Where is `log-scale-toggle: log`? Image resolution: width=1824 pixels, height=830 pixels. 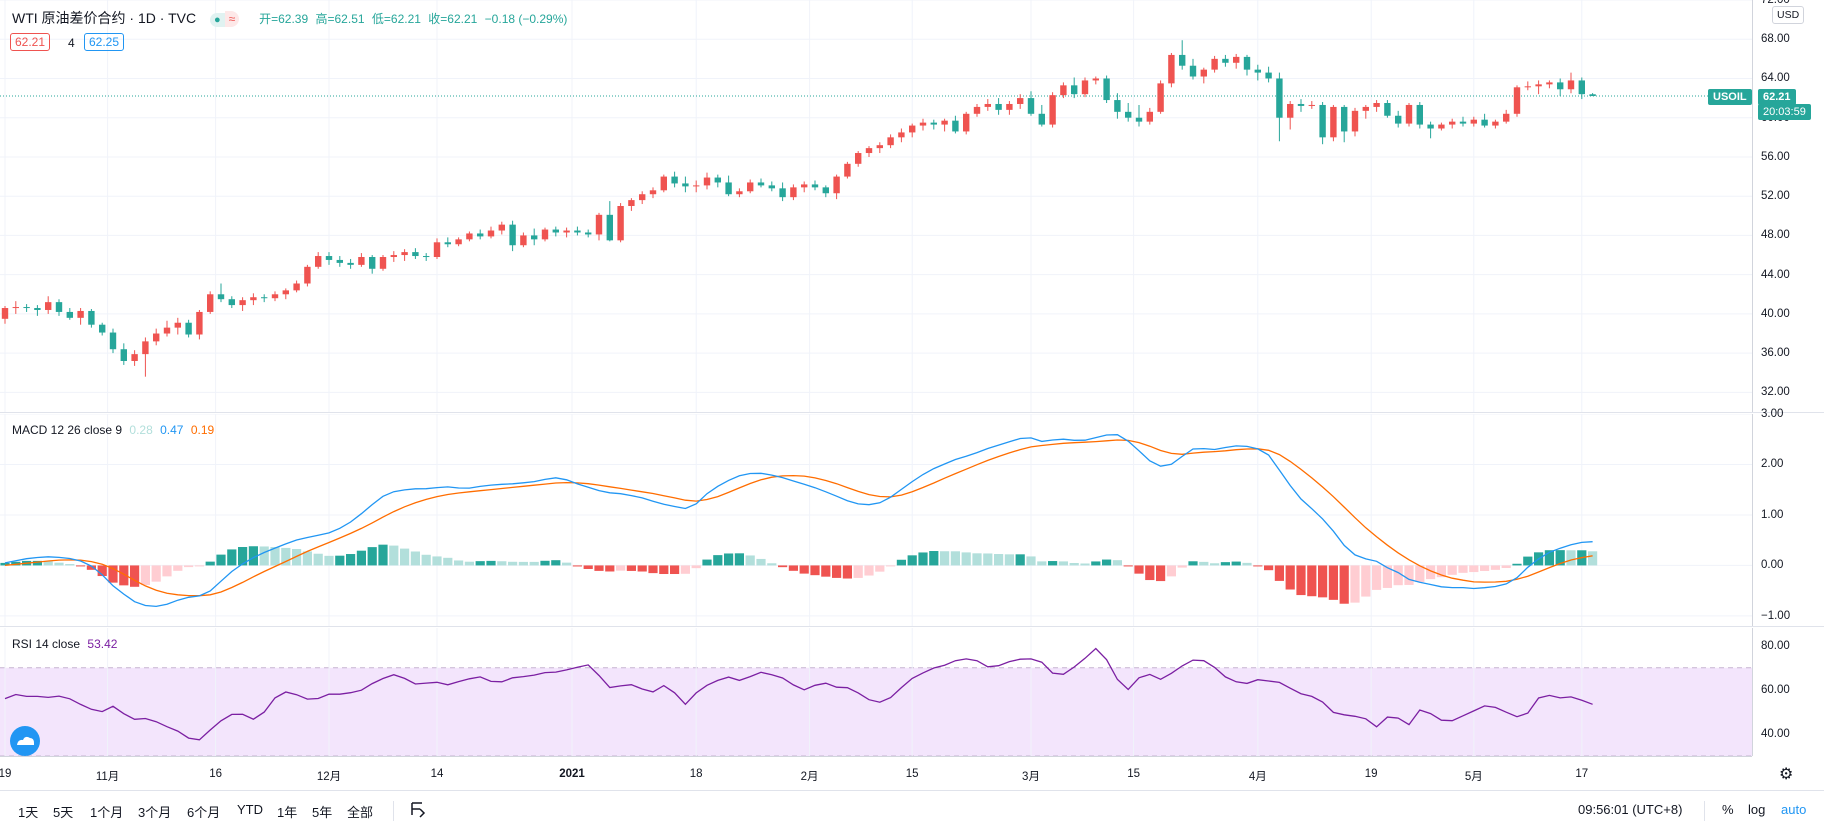
log-scale-toggle: log is located at coordinates (1757, 809).